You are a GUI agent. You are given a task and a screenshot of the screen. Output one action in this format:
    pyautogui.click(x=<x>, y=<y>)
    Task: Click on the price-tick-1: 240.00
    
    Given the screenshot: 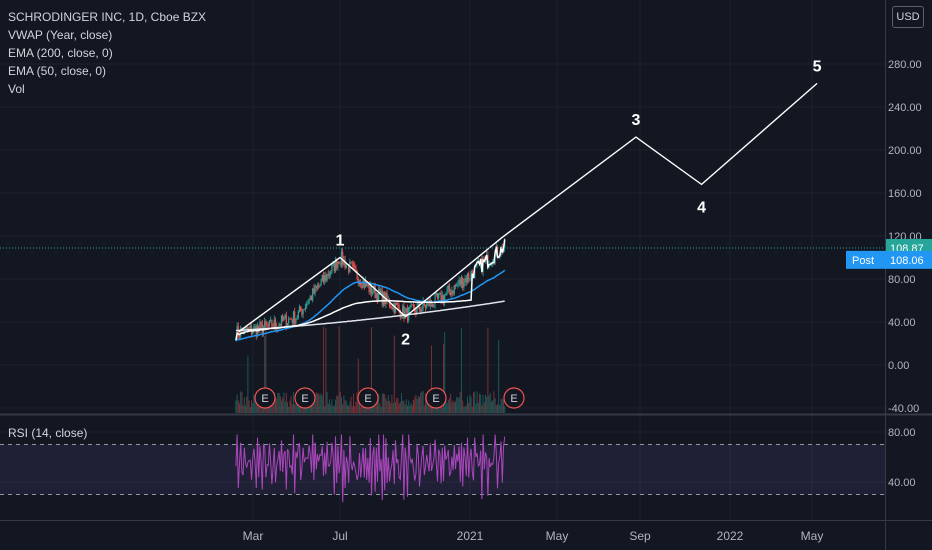 What is the action you would take?
    pyautogui.click(x=905, y=108)
    